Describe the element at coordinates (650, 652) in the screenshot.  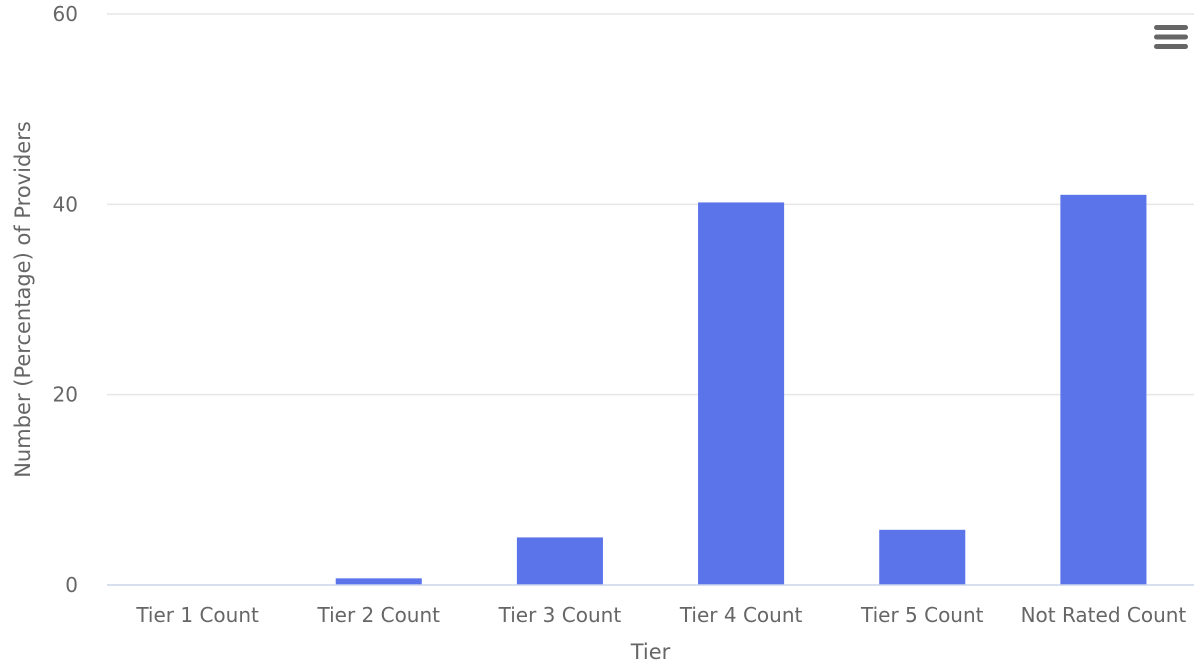
I see `x-axis-title: Tier` at that location.